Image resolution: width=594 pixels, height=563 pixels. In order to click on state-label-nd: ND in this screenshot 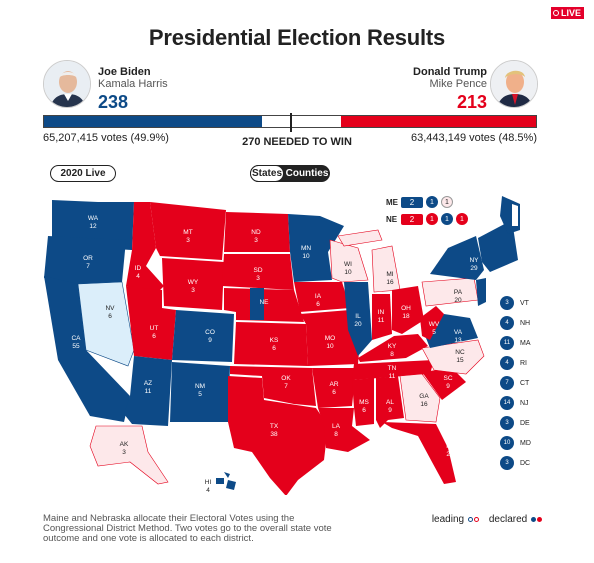, I will do `click(256, 232)`.